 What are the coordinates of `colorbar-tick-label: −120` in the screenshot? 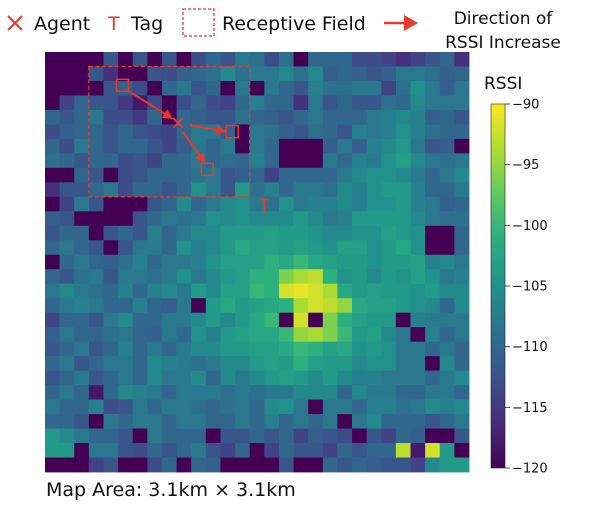 It's located at (530, 469).